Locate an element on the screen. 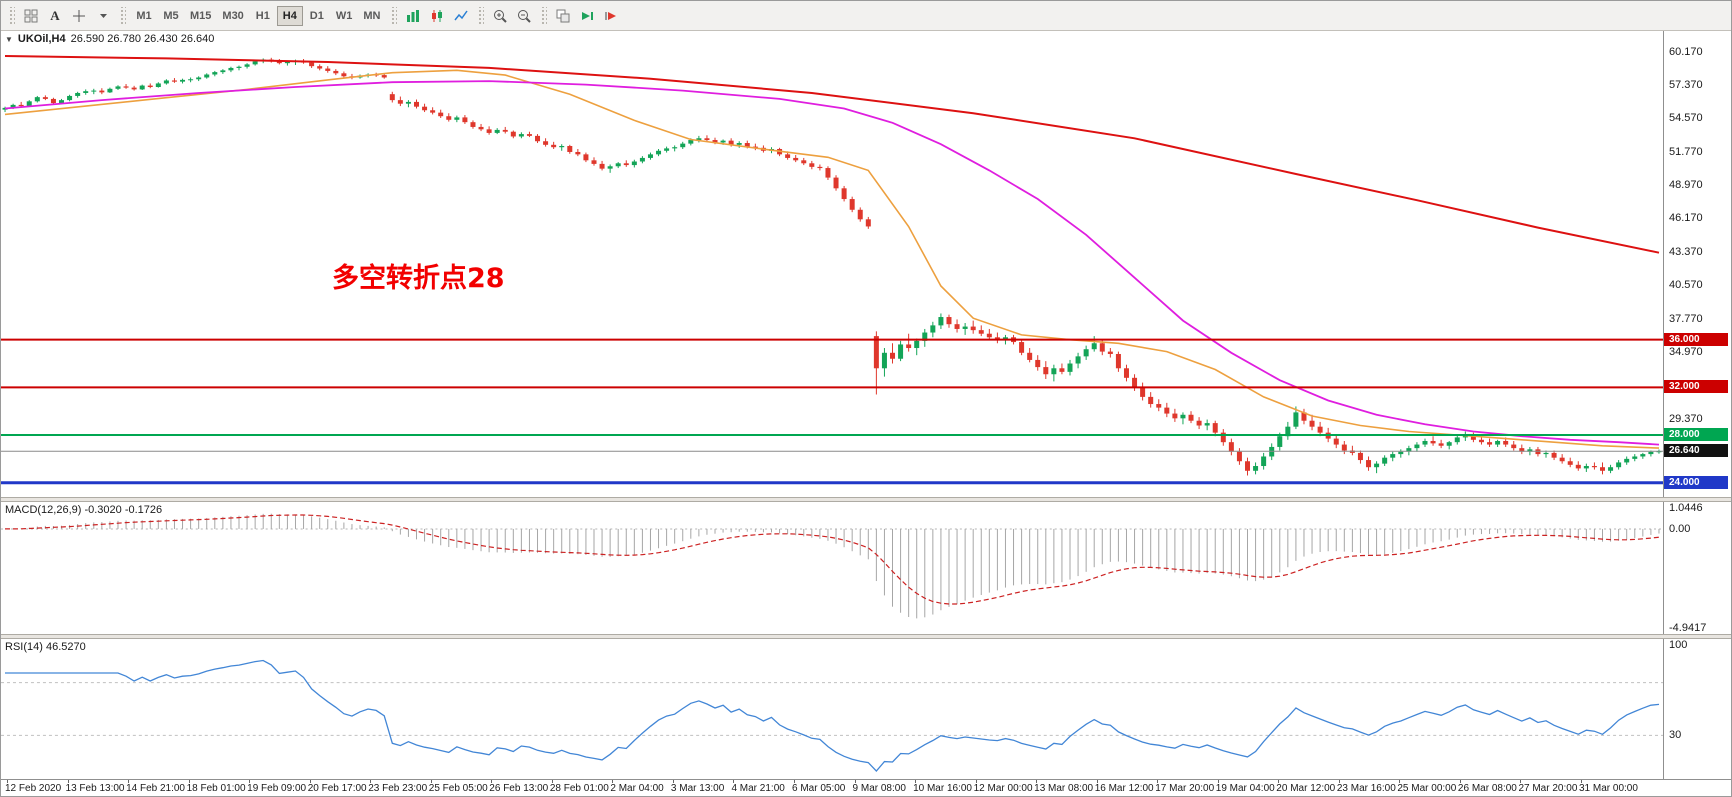 The image size is (1732, 797). price-tick: 51.770 is located at coordinates (1686, 151).